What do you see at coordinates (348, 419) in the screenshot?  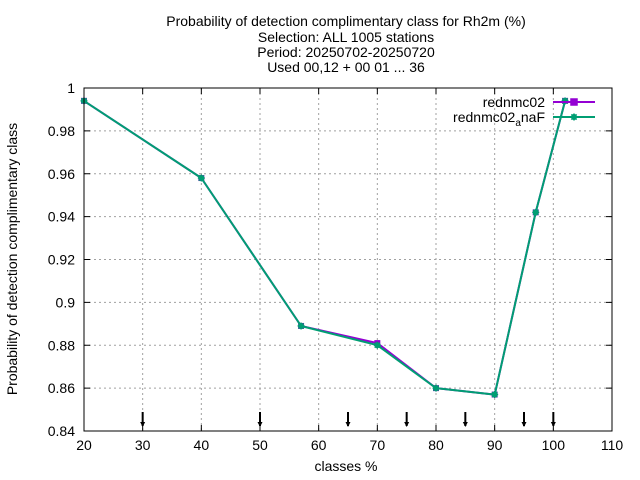 I see `arrow-markers` at bounding box center [348, 419].